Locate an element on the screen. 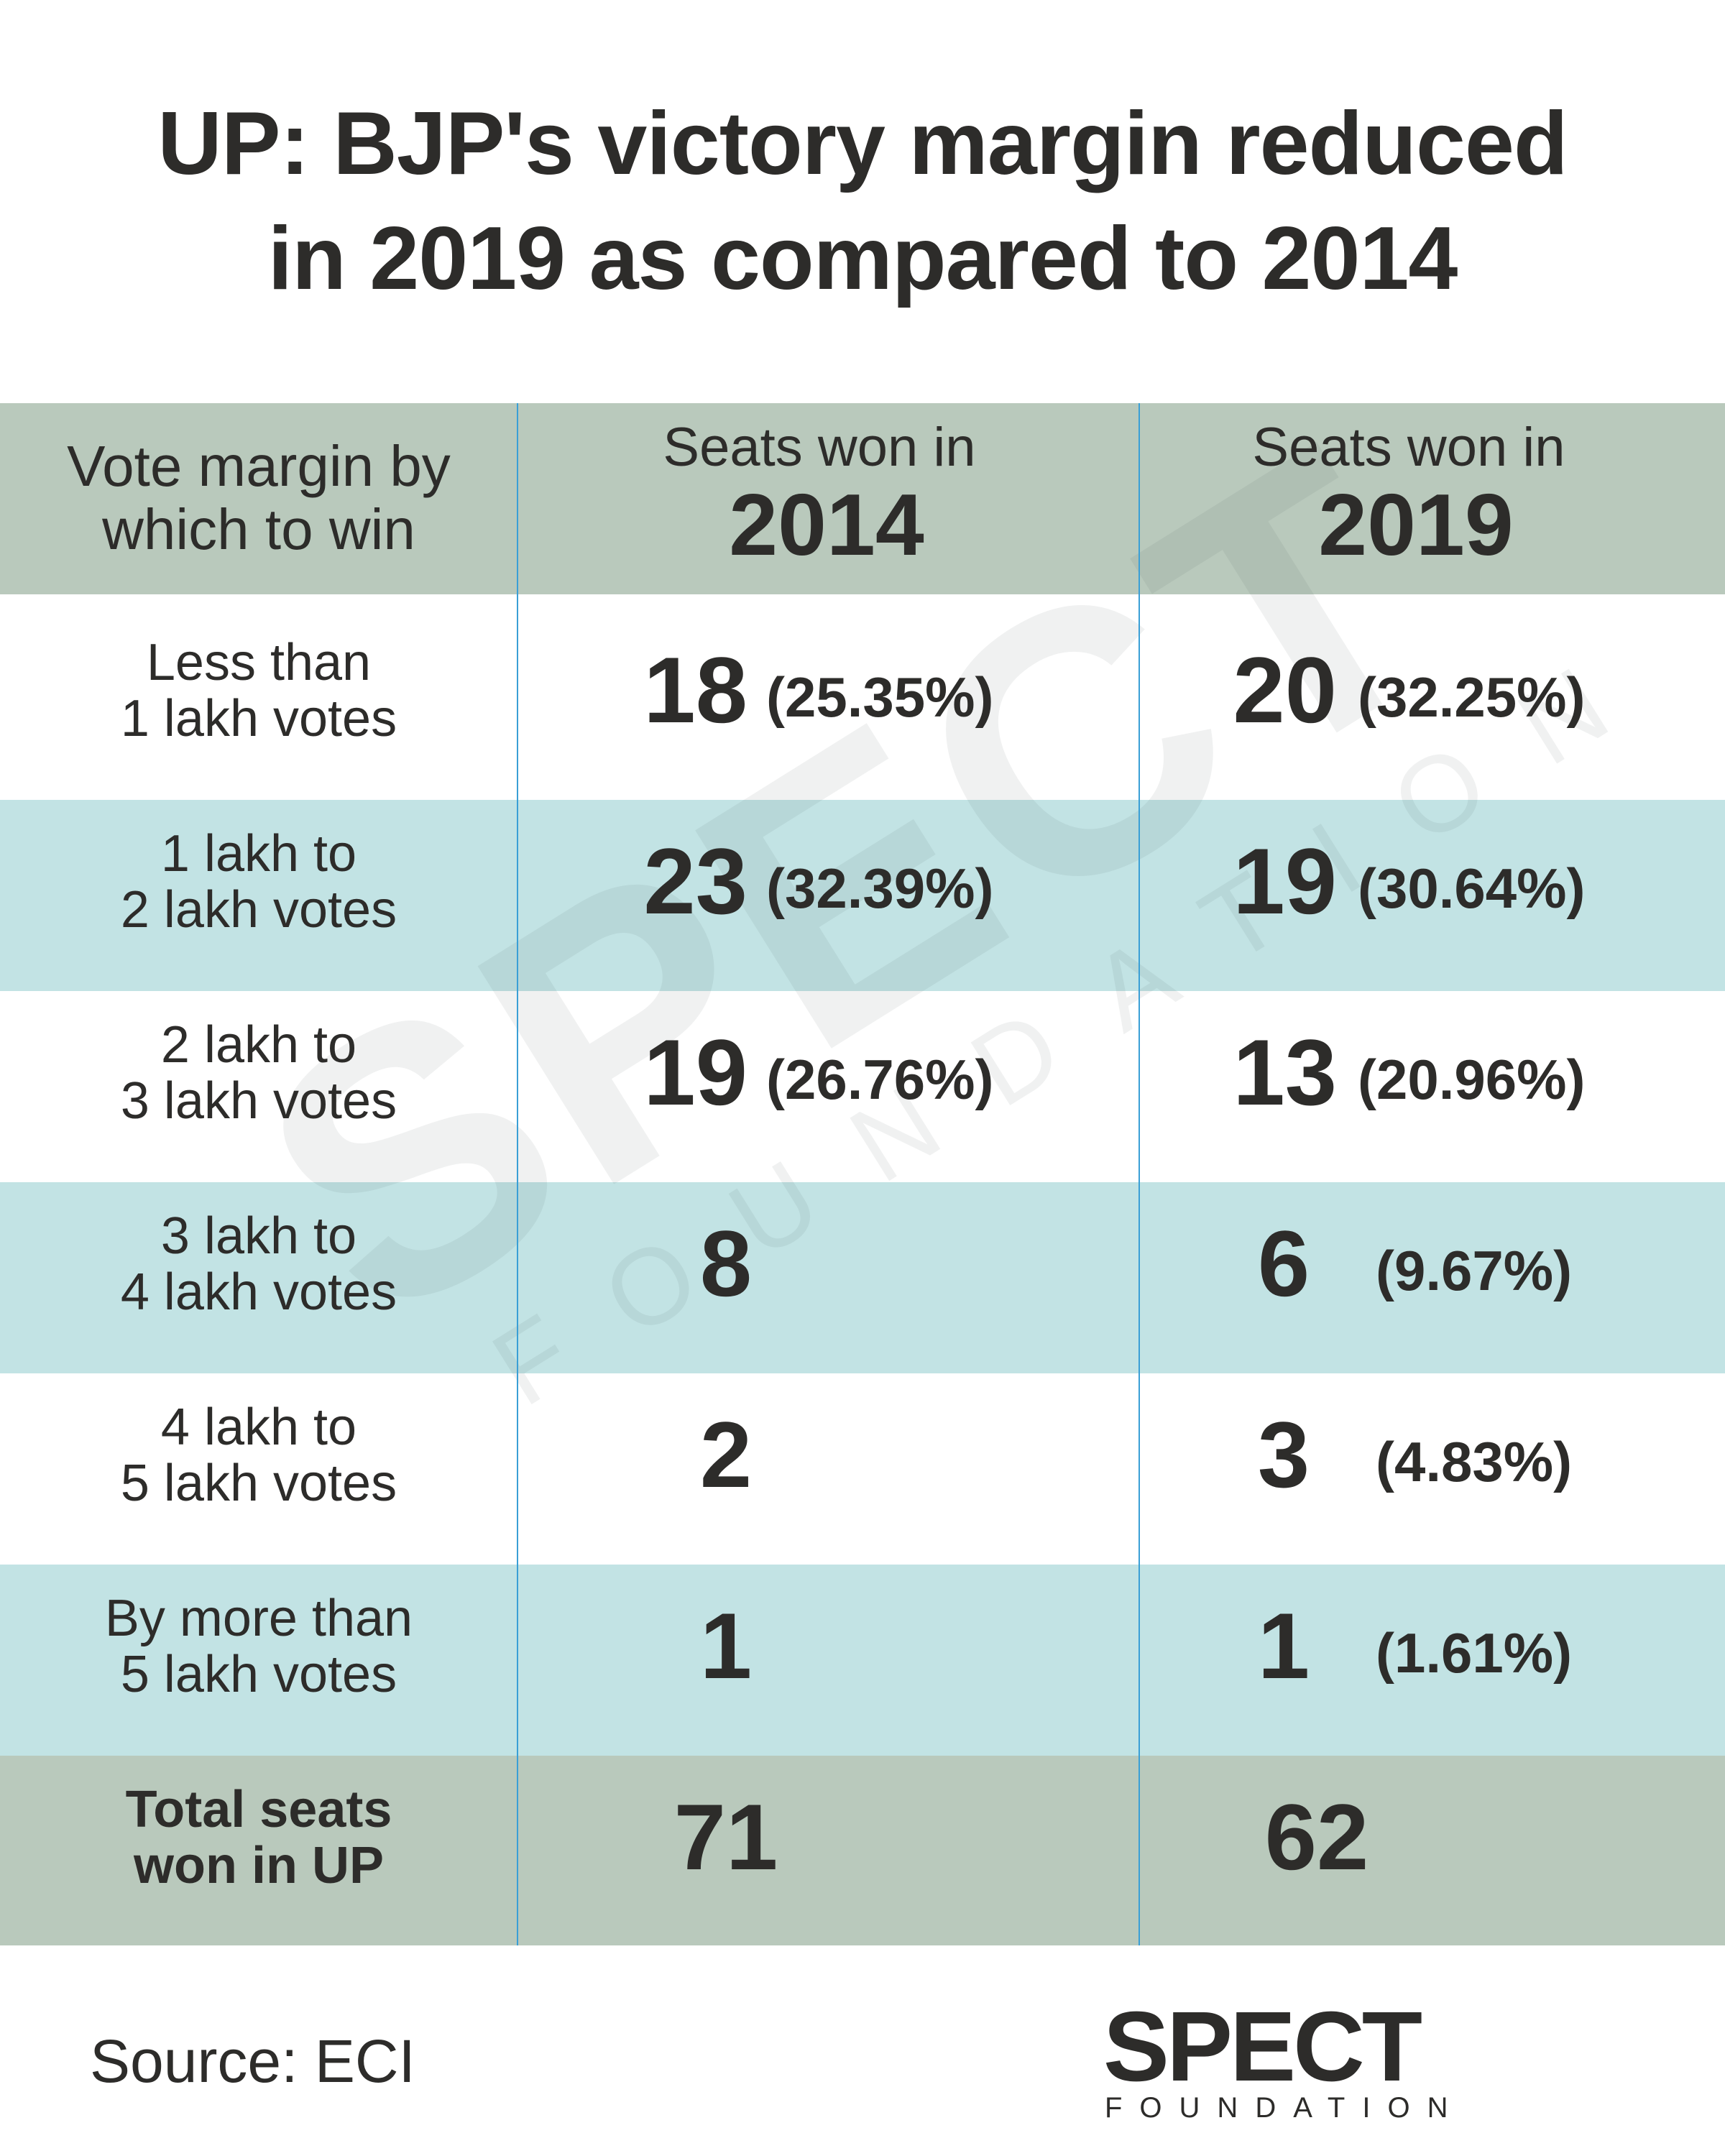 The height and width of the screenshot is (2156, 1725). seats-2019: 19 is located at coordinates (1285, 881).